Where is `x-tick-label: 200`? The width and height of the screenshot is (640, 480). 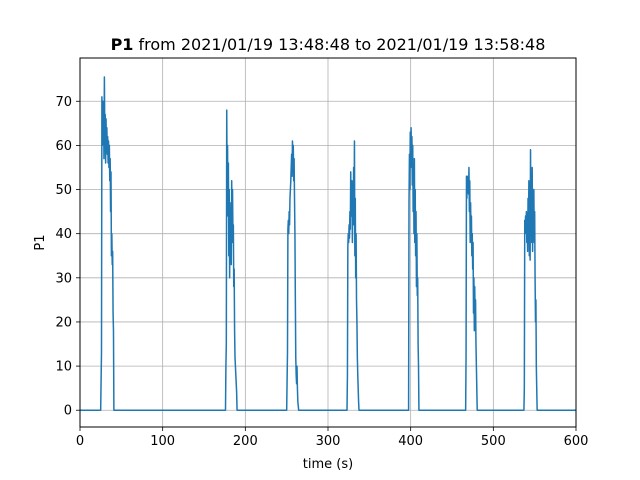 x-tick-label: 200 is located at coordinates (245, 441).